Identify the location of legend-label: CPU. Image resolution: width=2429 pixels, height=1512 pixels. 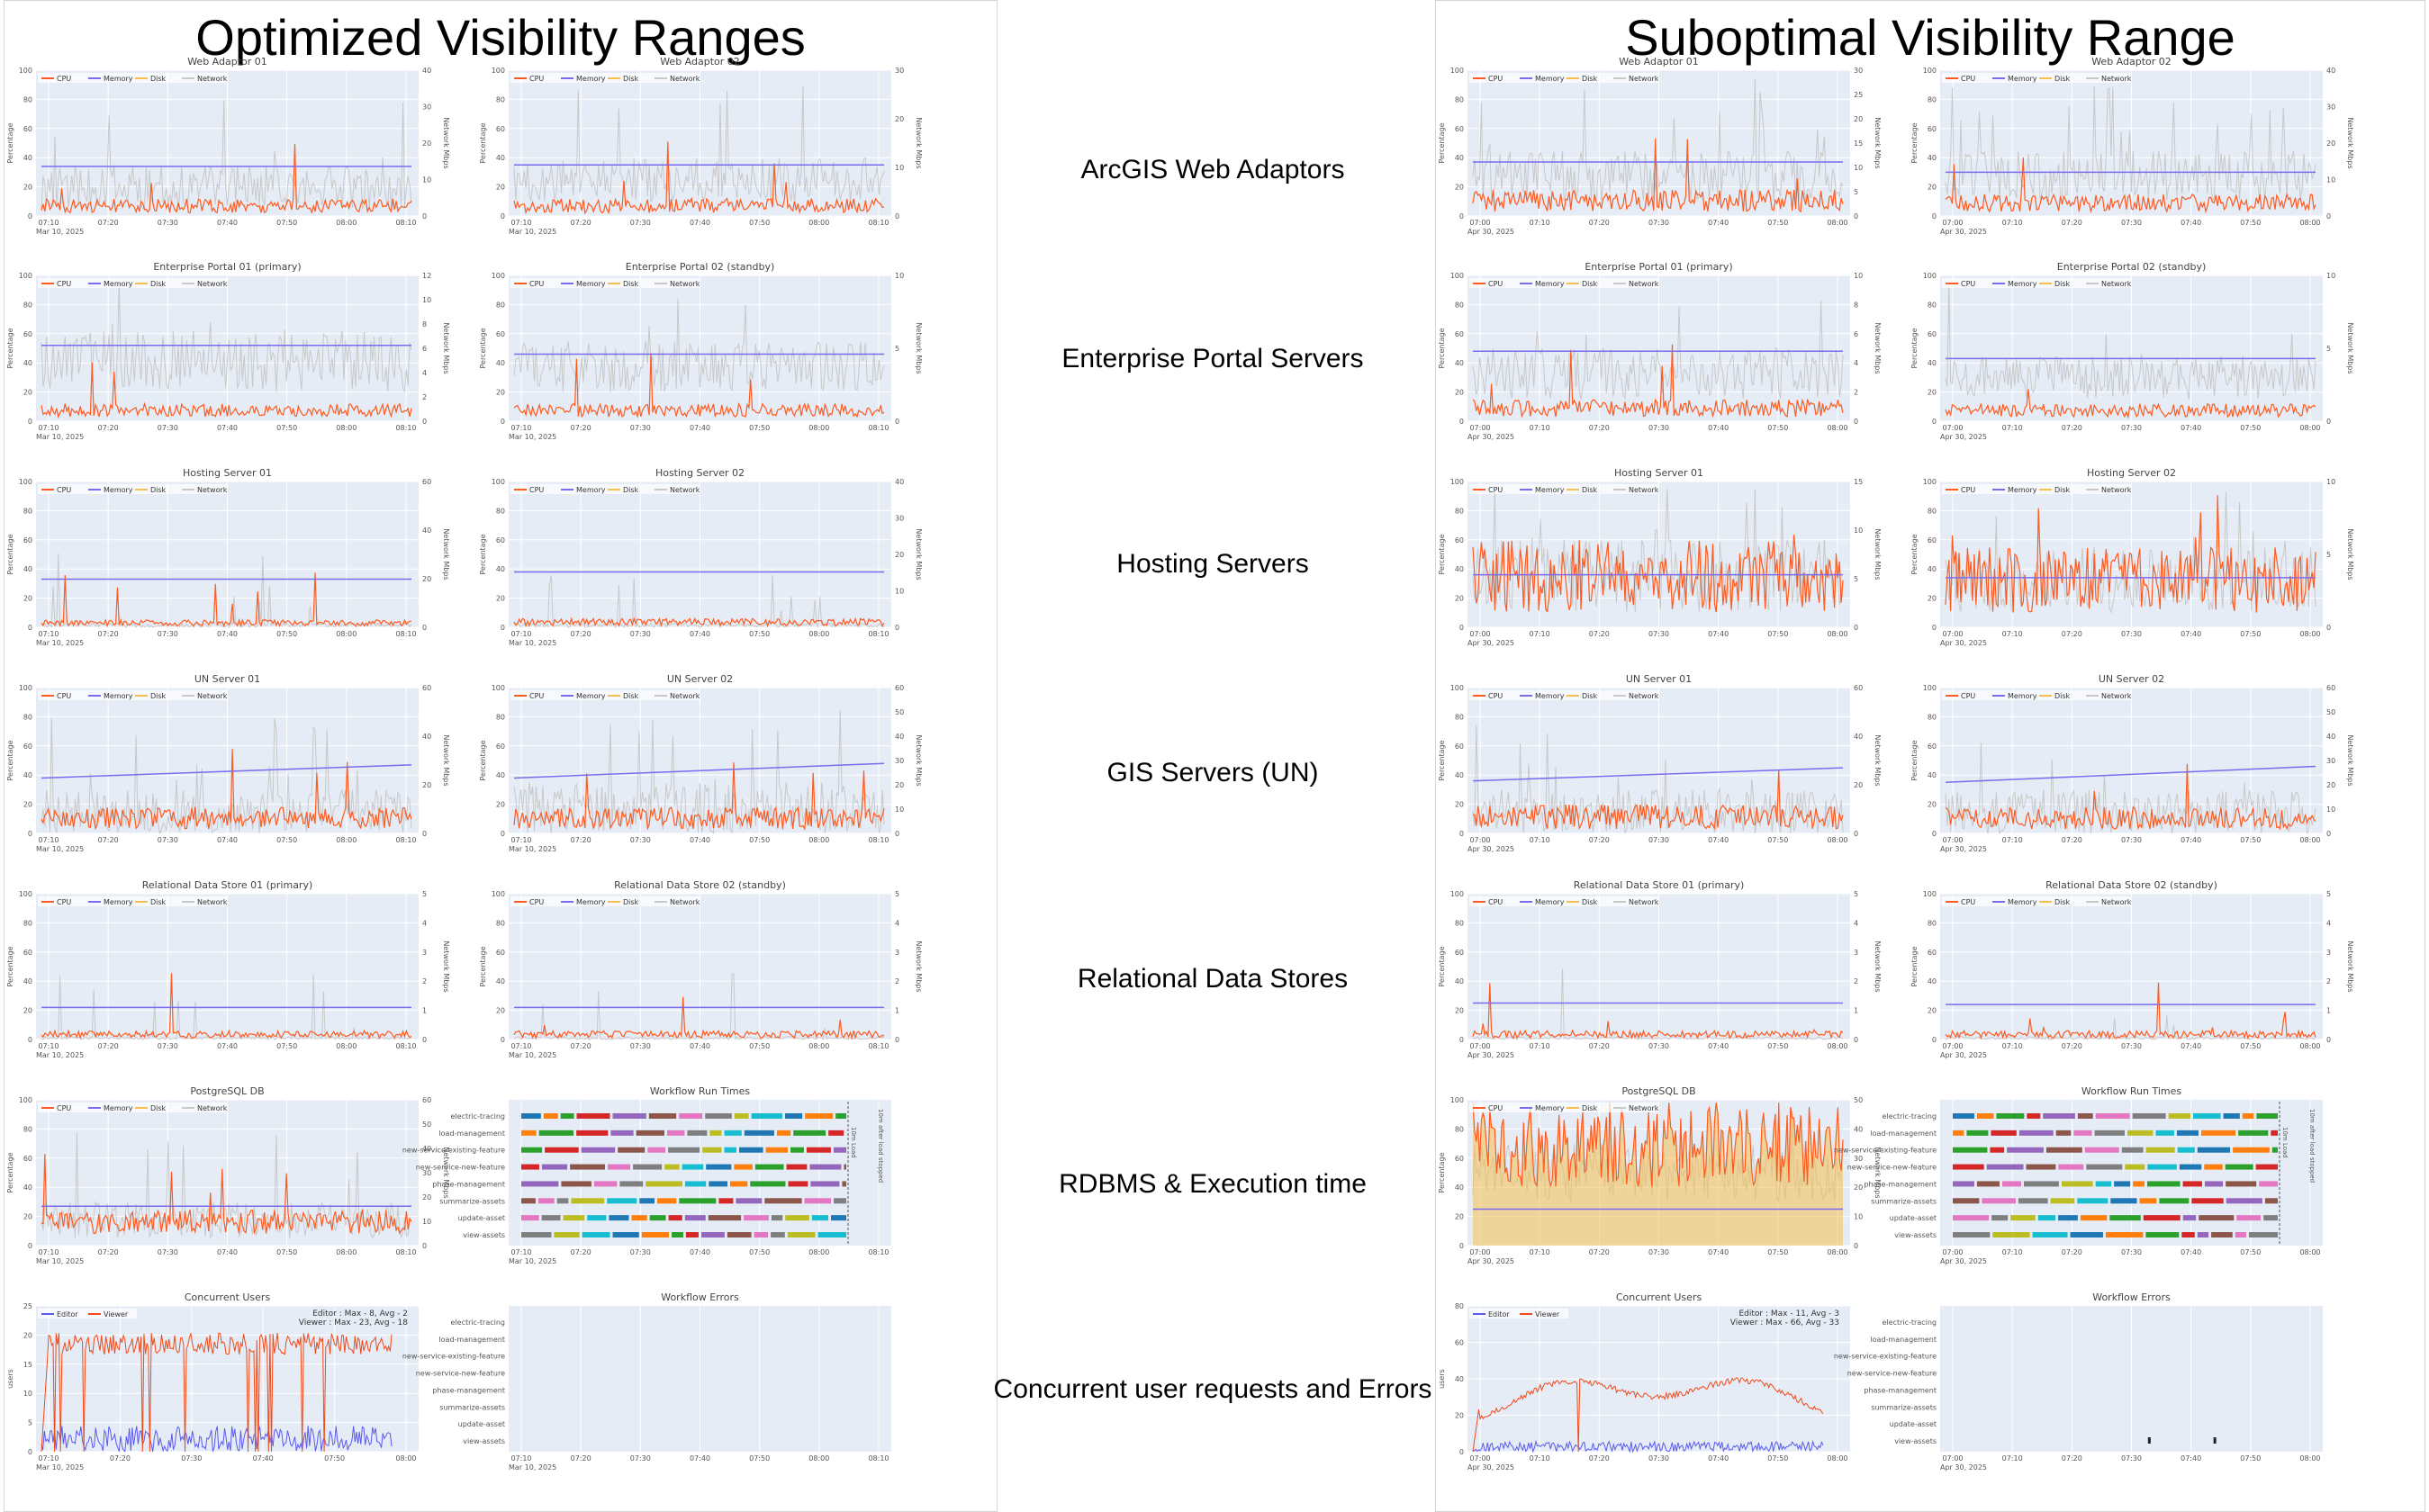
(1495, 1108).